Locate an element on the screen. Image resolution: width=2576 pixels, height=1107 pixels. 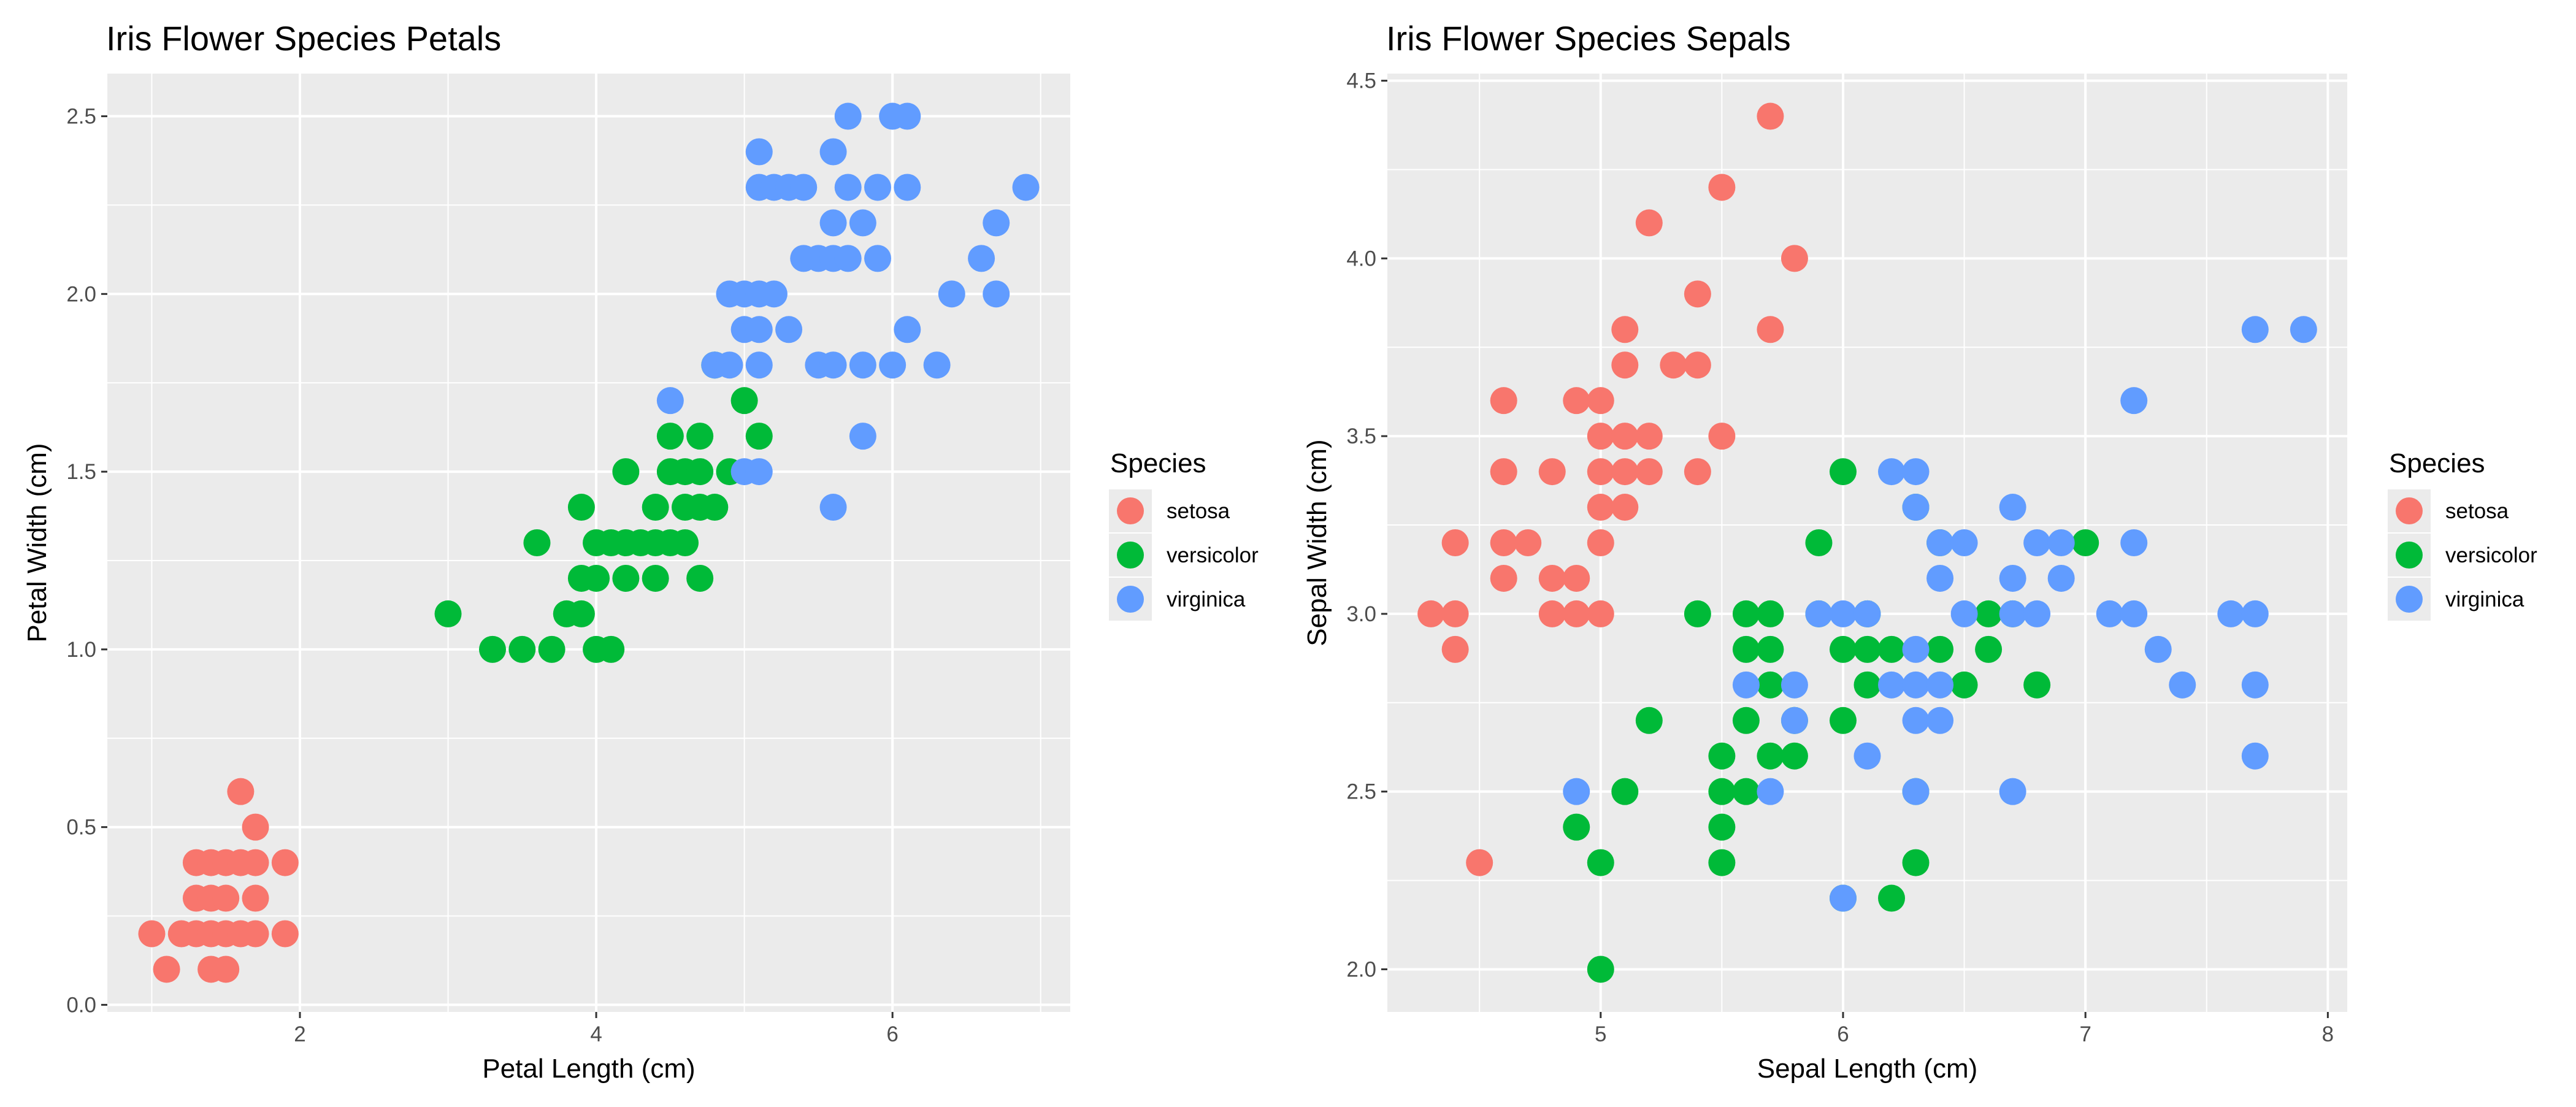
y-tick-label: 2.0 is located at coordinates (1361, 969).